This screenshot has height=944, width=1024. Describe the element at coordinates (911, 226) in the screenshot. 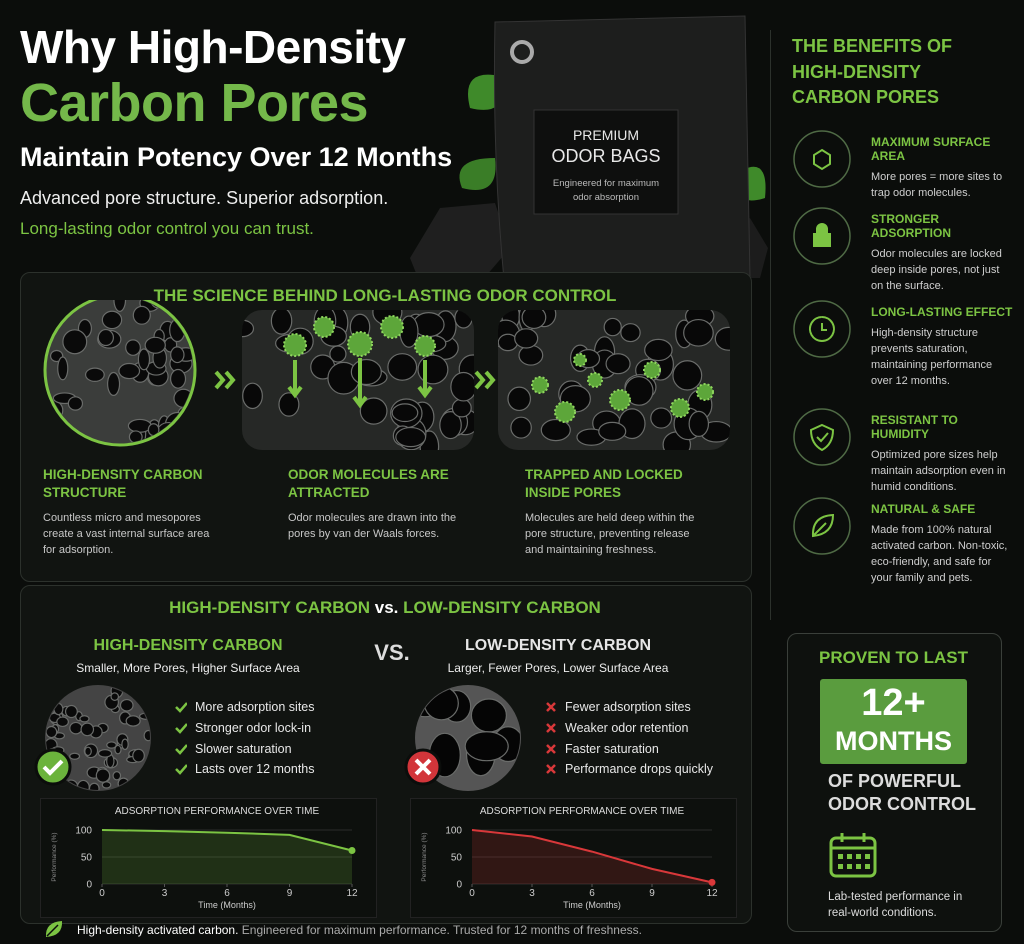

I see `benefit-title: STRONGER ADSORPTION` at that location.